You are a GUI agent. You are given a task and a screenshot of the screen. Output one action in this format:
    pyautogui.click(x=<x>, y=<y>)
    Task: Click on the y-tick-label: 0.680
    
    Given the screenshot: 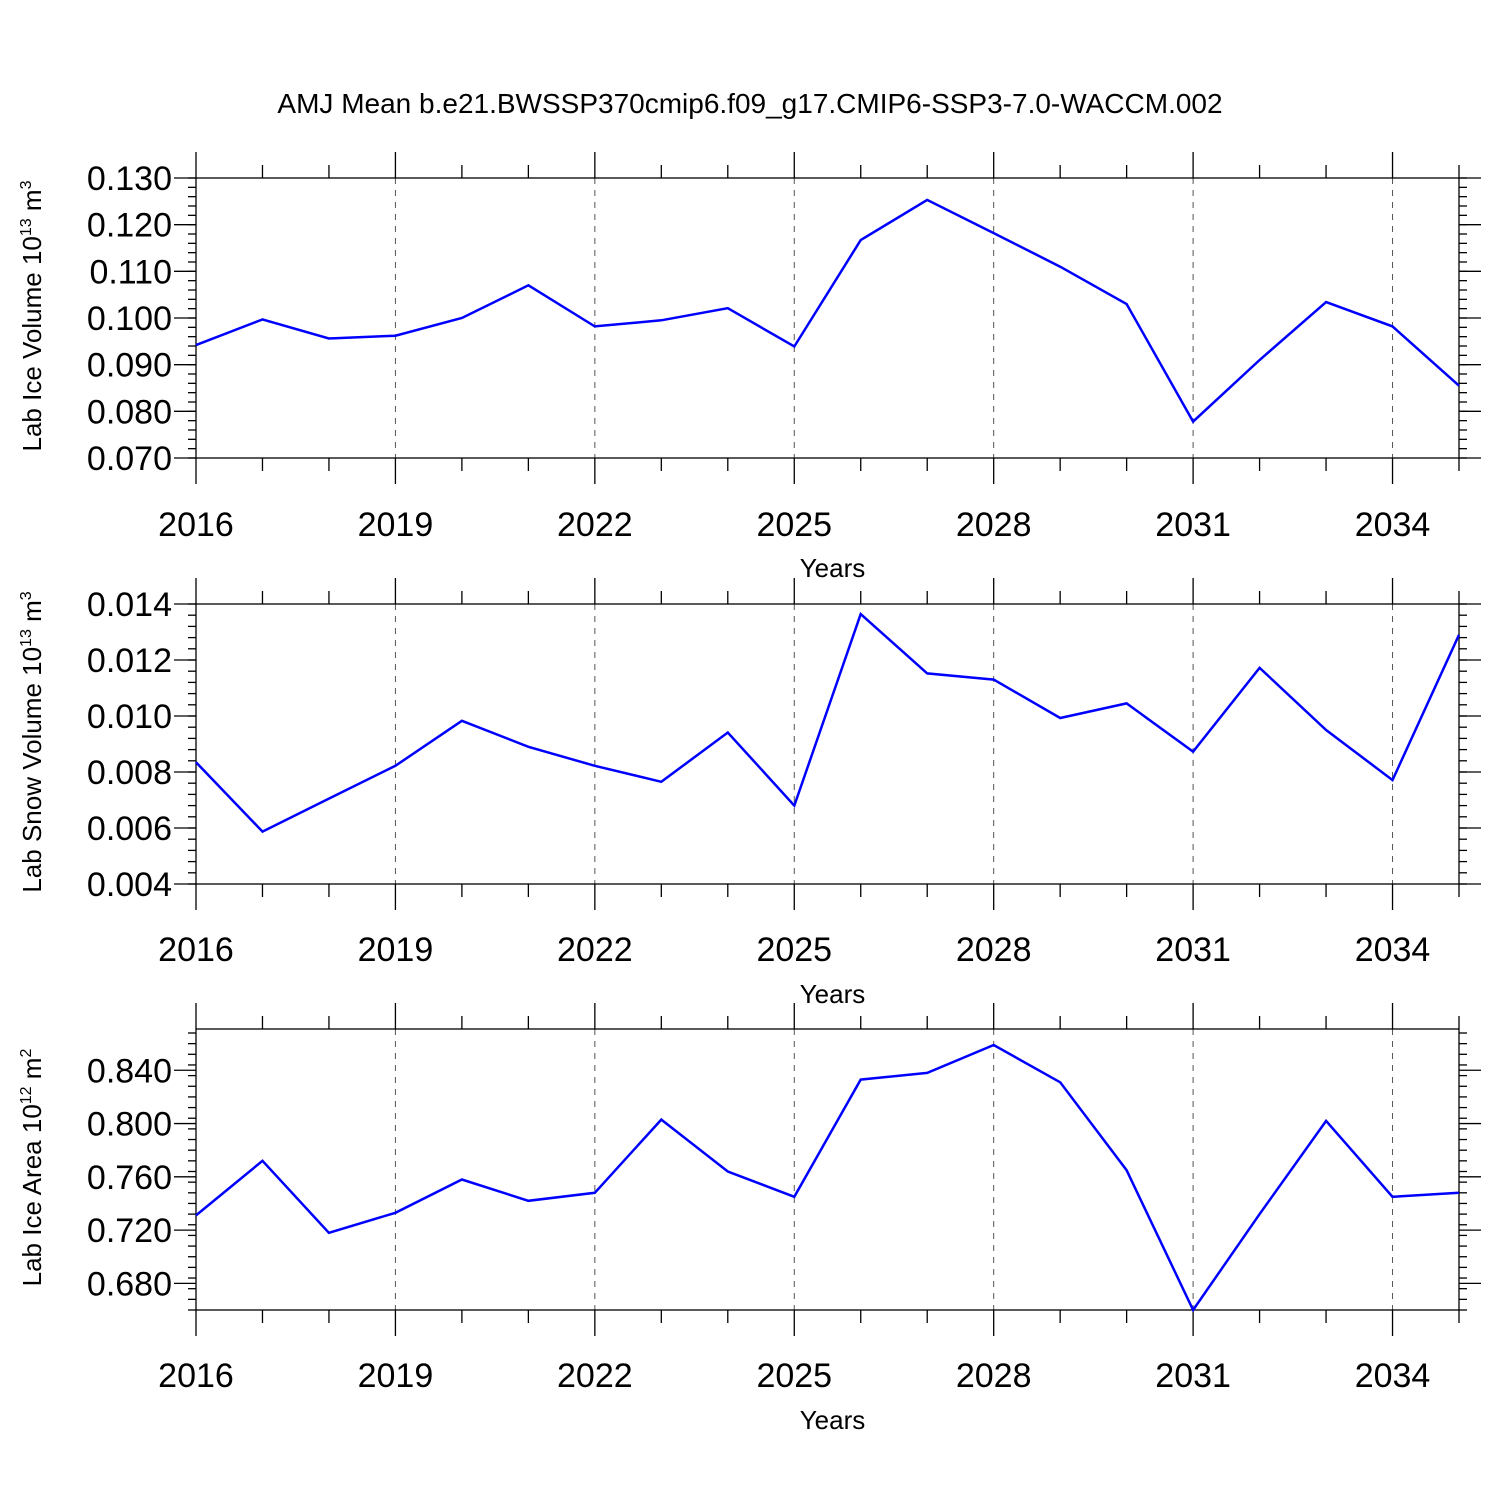 What is the action you would take?
    pyautogui.click(x=129, y=1284)
    